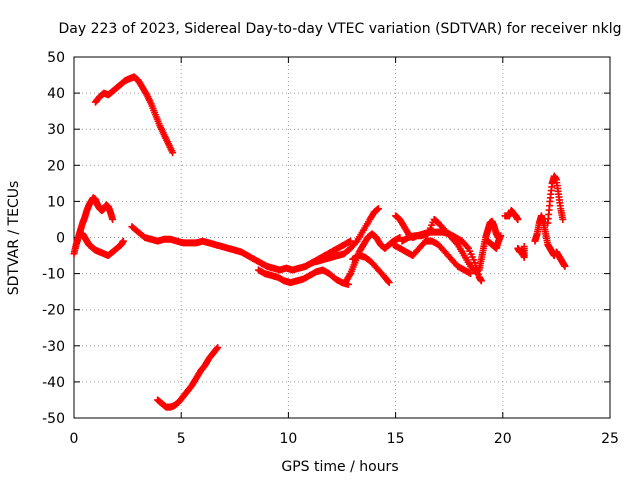 The image size is (640, 480). Describe the element at coordinates (53, 311) in the screenshot. I see `y-tick-label: -20` at that location.